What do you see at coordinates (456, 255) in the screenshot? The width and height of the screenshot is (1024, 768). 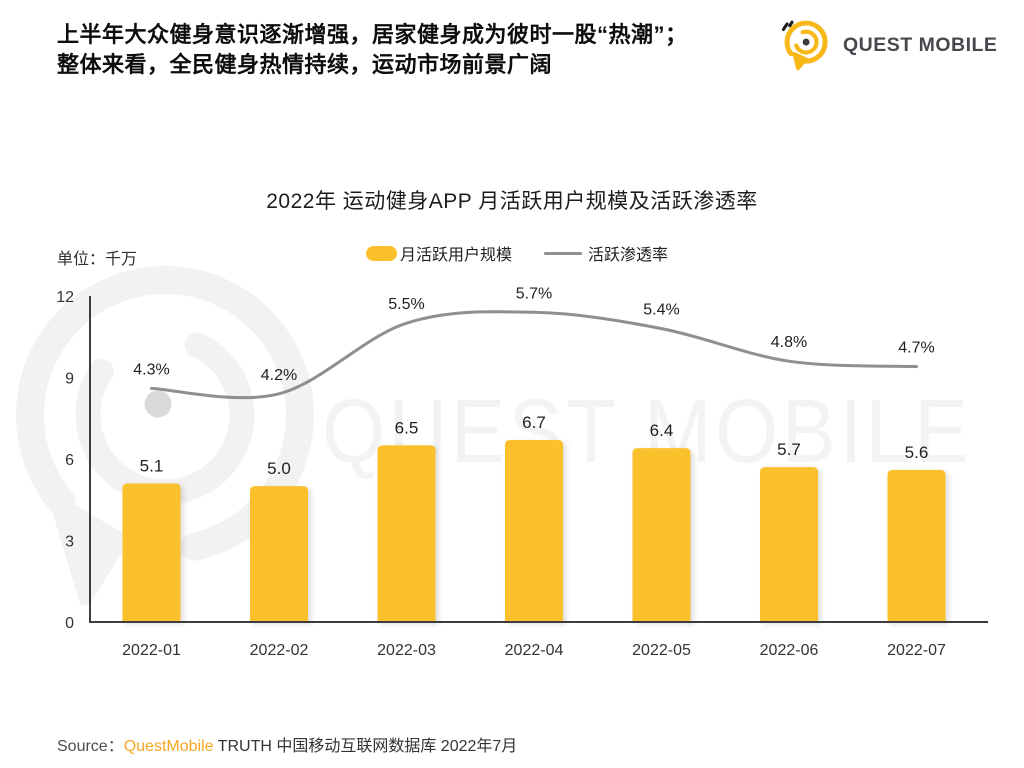 I see `legend-bar-label: 月活跃用户规模` at bounding box center [456, 255].